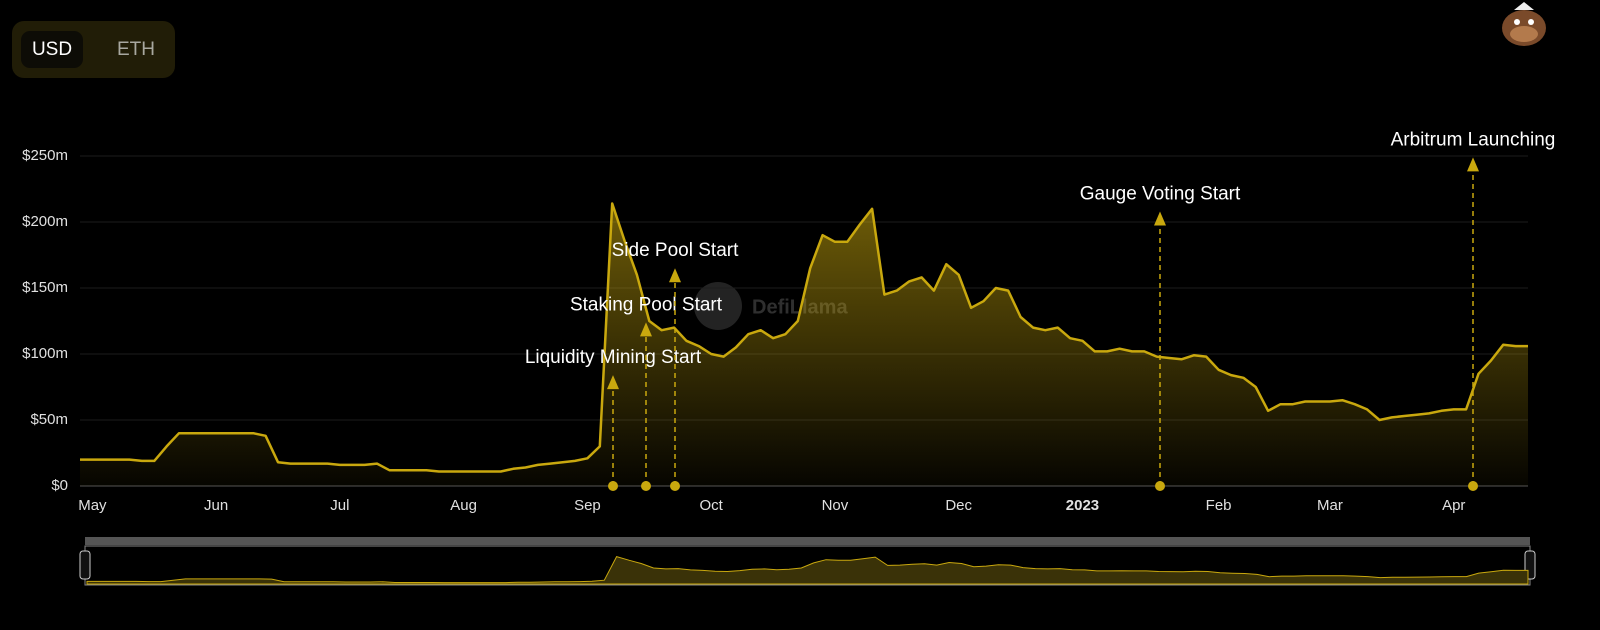 The image size is (1600, 630). Describe the element at coordinates (463, 505) in the screenshot. I see `x-tick-label: Aug` at that location.